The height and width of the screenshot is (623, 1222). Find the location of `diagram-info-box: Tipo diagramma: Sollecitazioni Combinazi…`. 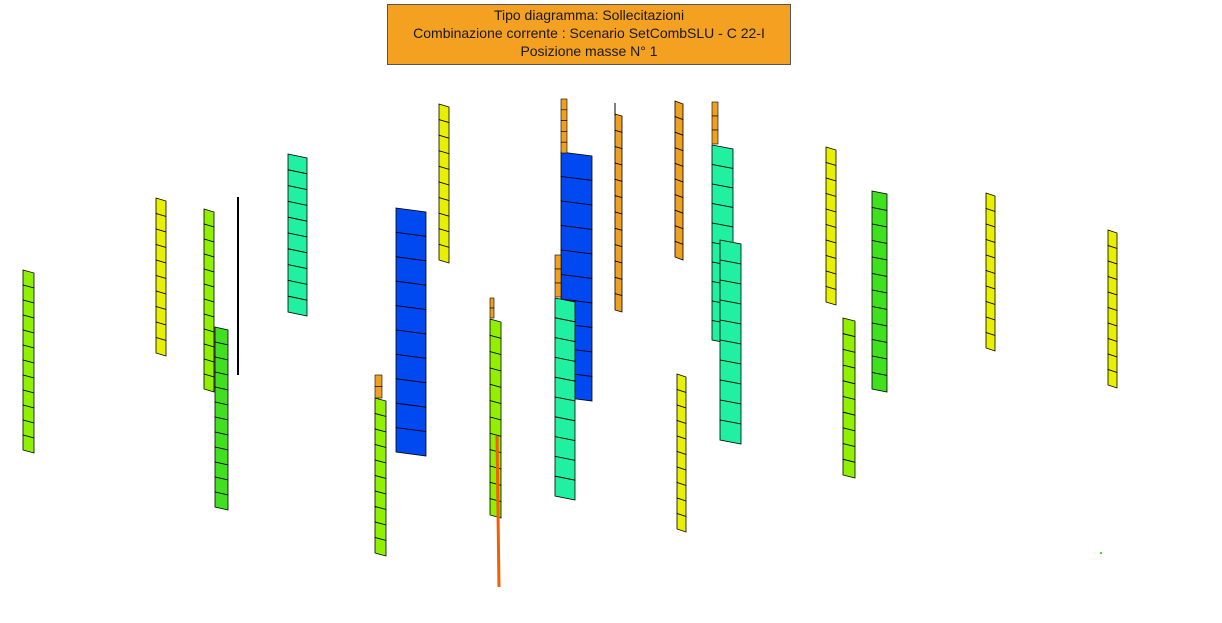

diagram-info-box: Tipo diagramma: Sollecitazioni Combinazi… is located at coordinates (589, 34).